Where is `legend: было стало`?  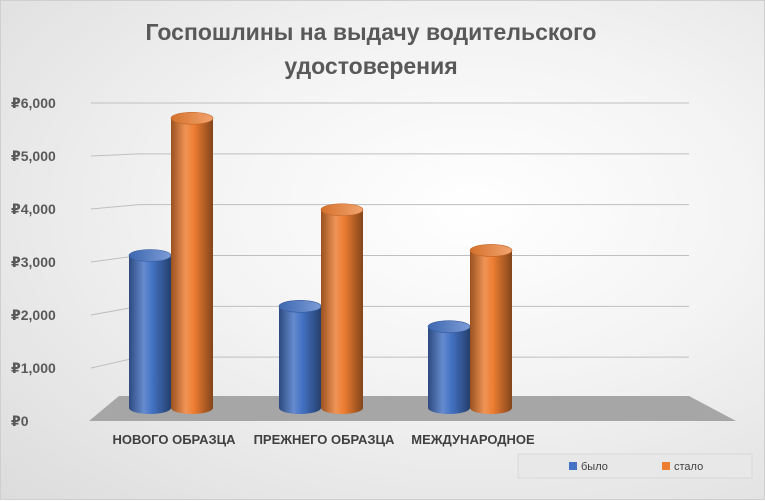 legend: было стало is located at coordinates (635, 466).